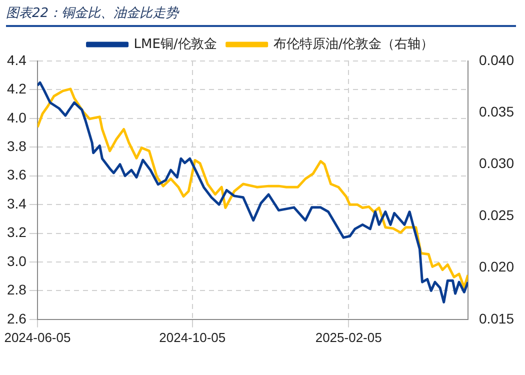  Describe the element at coordinates (261, 15) in the screenshot. I see `chart-title: 图表22：铜金比、油金比走势` at that location.